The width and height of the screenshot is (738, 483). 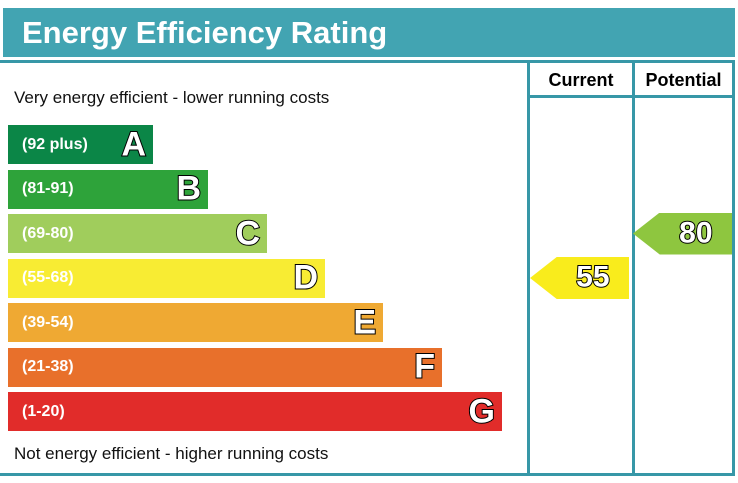 What do you see at coordinates (364, 321) in the screenshot?
I see `band-letter: E` at bounding box center [364, 321].